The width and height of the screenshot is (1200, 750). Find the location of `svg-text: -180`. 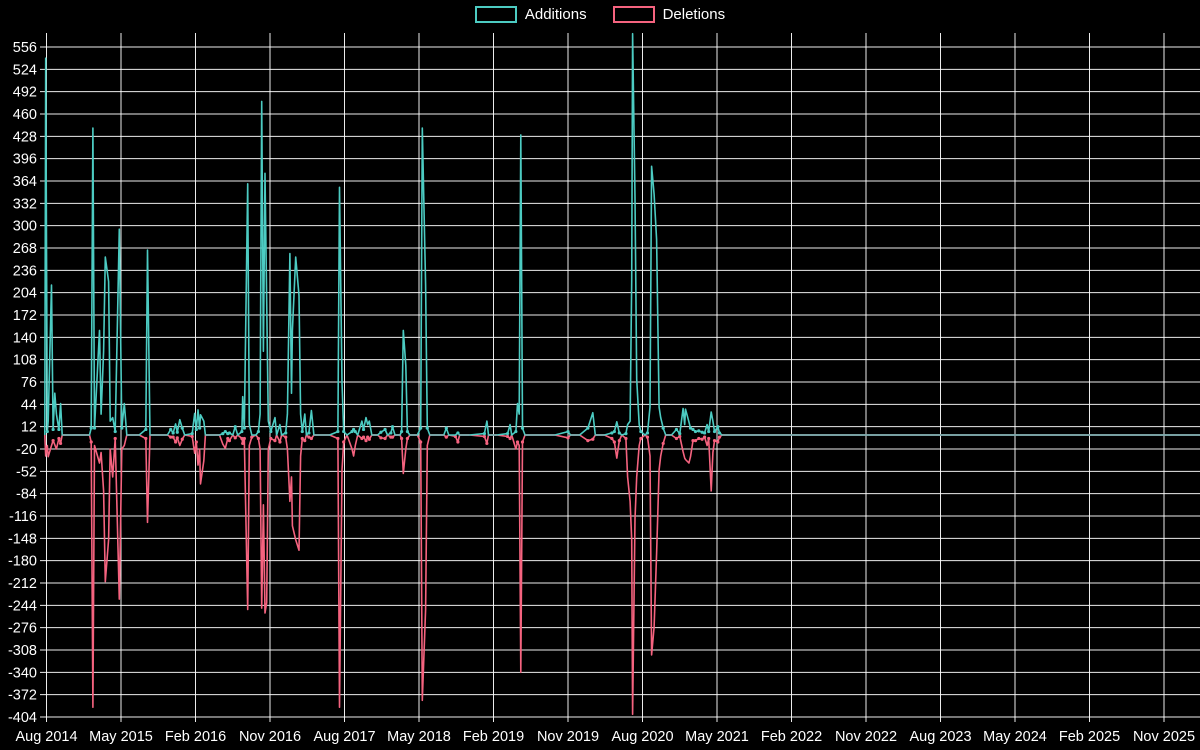

svg-text: -180 is located at coordinates (22, 562).